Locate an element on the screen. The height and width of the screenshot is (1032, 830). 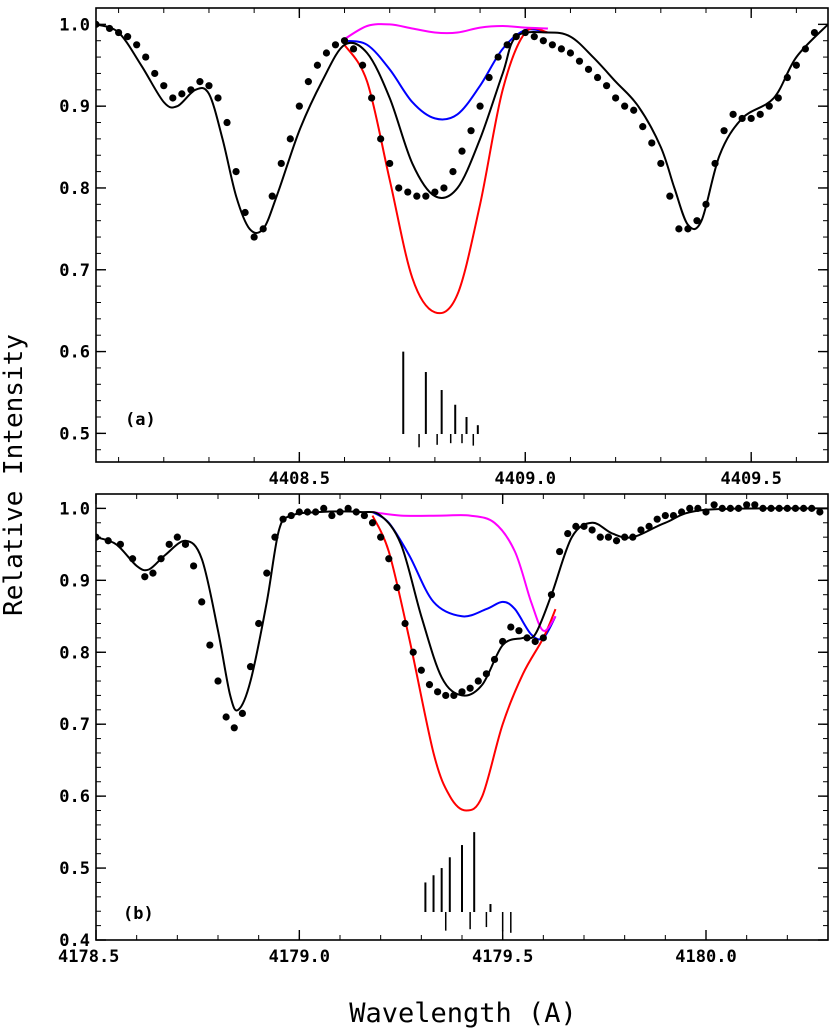
x-axis-label: Wavelength (A) is located at coordinates (463, 1013).